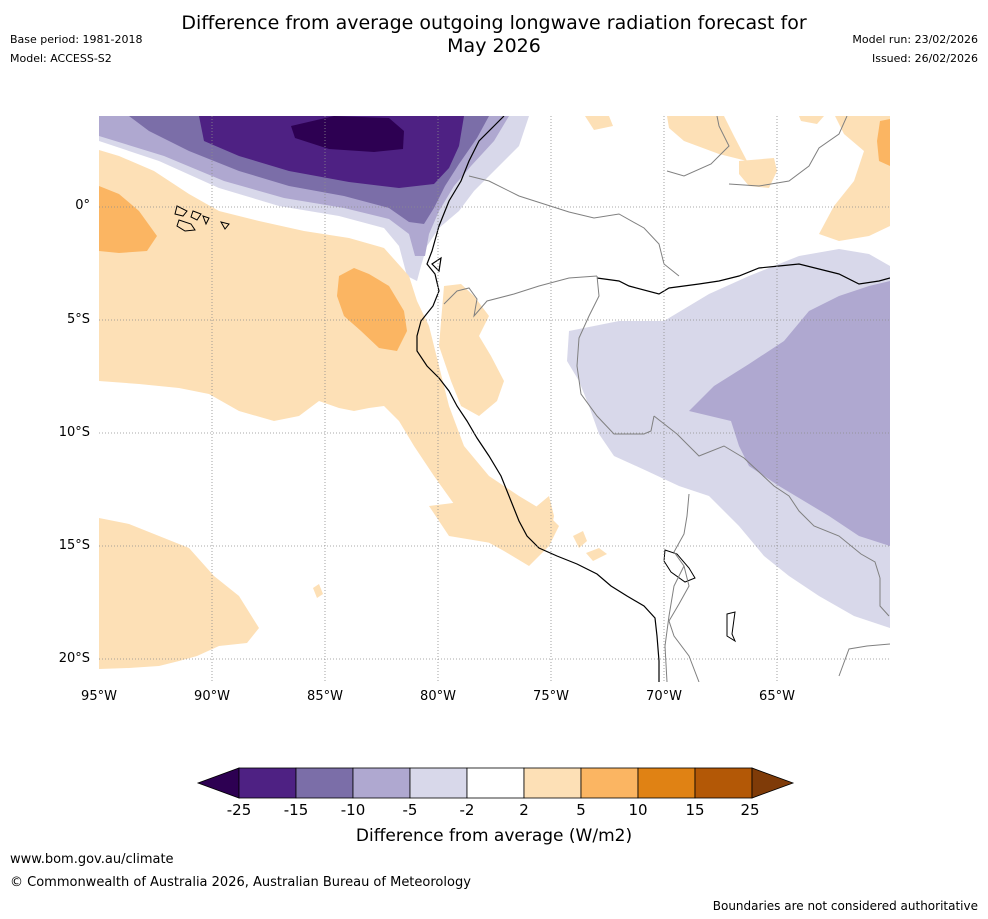  What do you see at coordinates (347, 134) in the screenshot?
I see `region-neg-25-north` at bounding box center [347, 134].